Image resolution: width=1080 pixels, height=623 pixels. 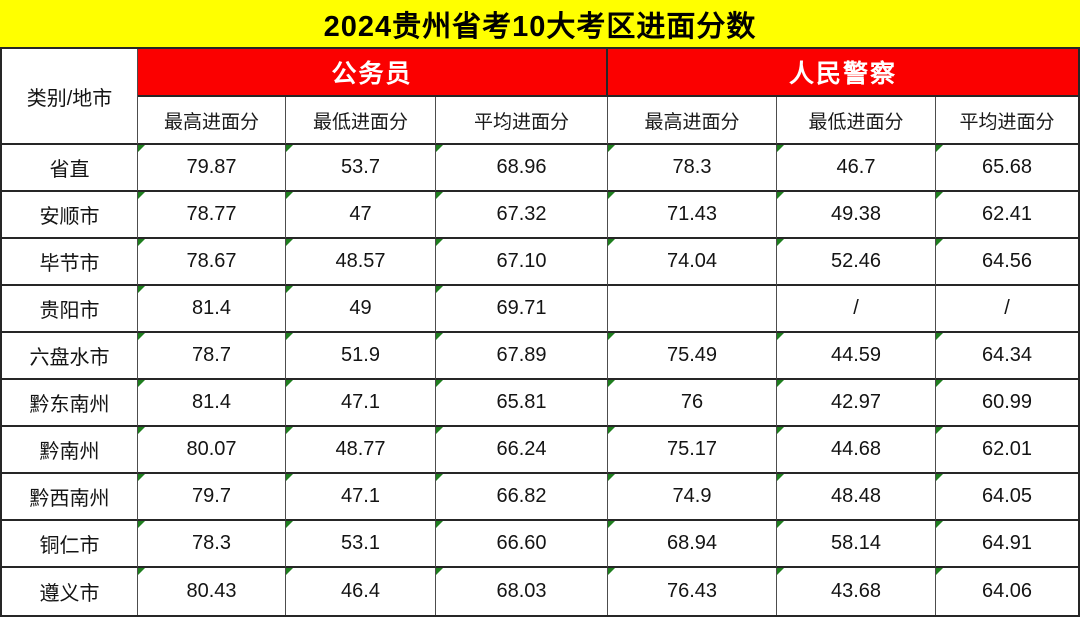 I want to click on score-cell: 51.9, so click(x=361, y=356).